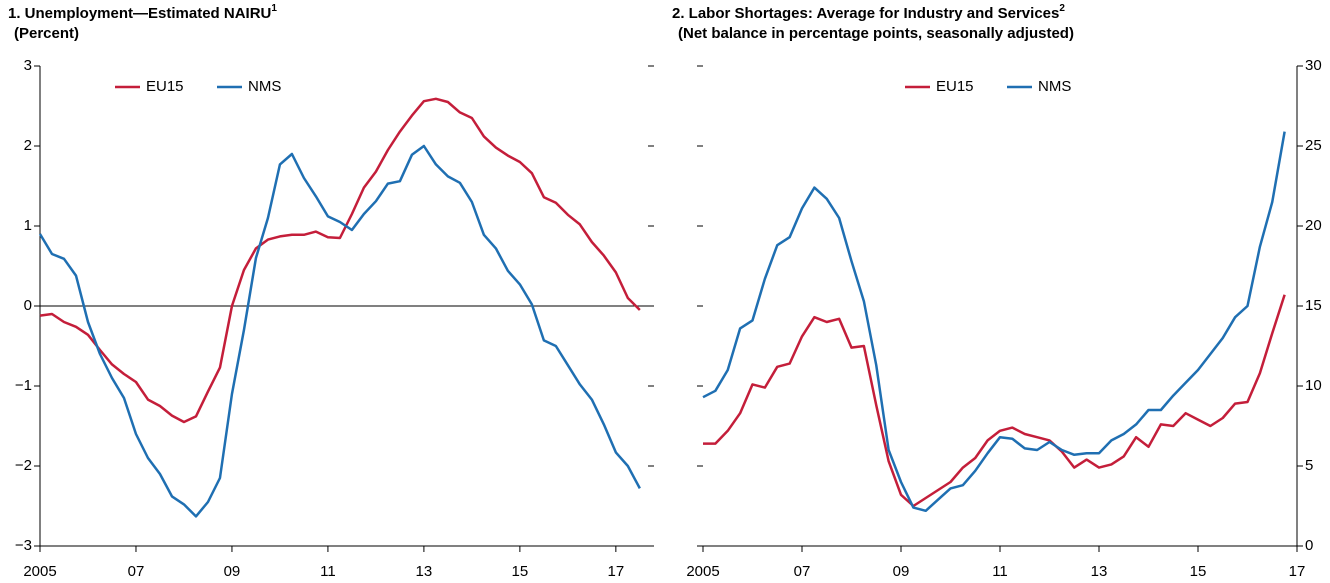 This screenshot has width=1330, height=583. Describe the element at coordinates (23, 545) in the screenshot. I see `y-tick-label: −3` at that location.